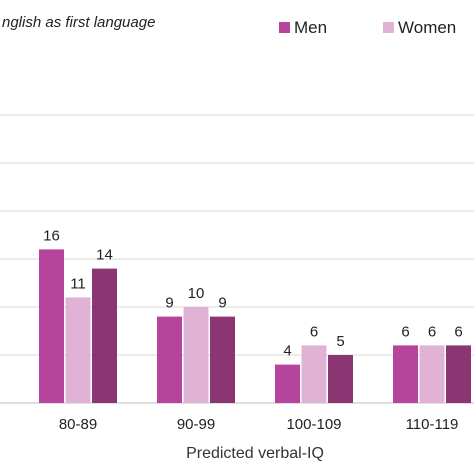 Image resolution: width=474 pixels, height=474 pixels. What do you see at coordinates (427, 27) in the screenshot?
I see `legend-label-women: Women` at bounding box center [427, 27].